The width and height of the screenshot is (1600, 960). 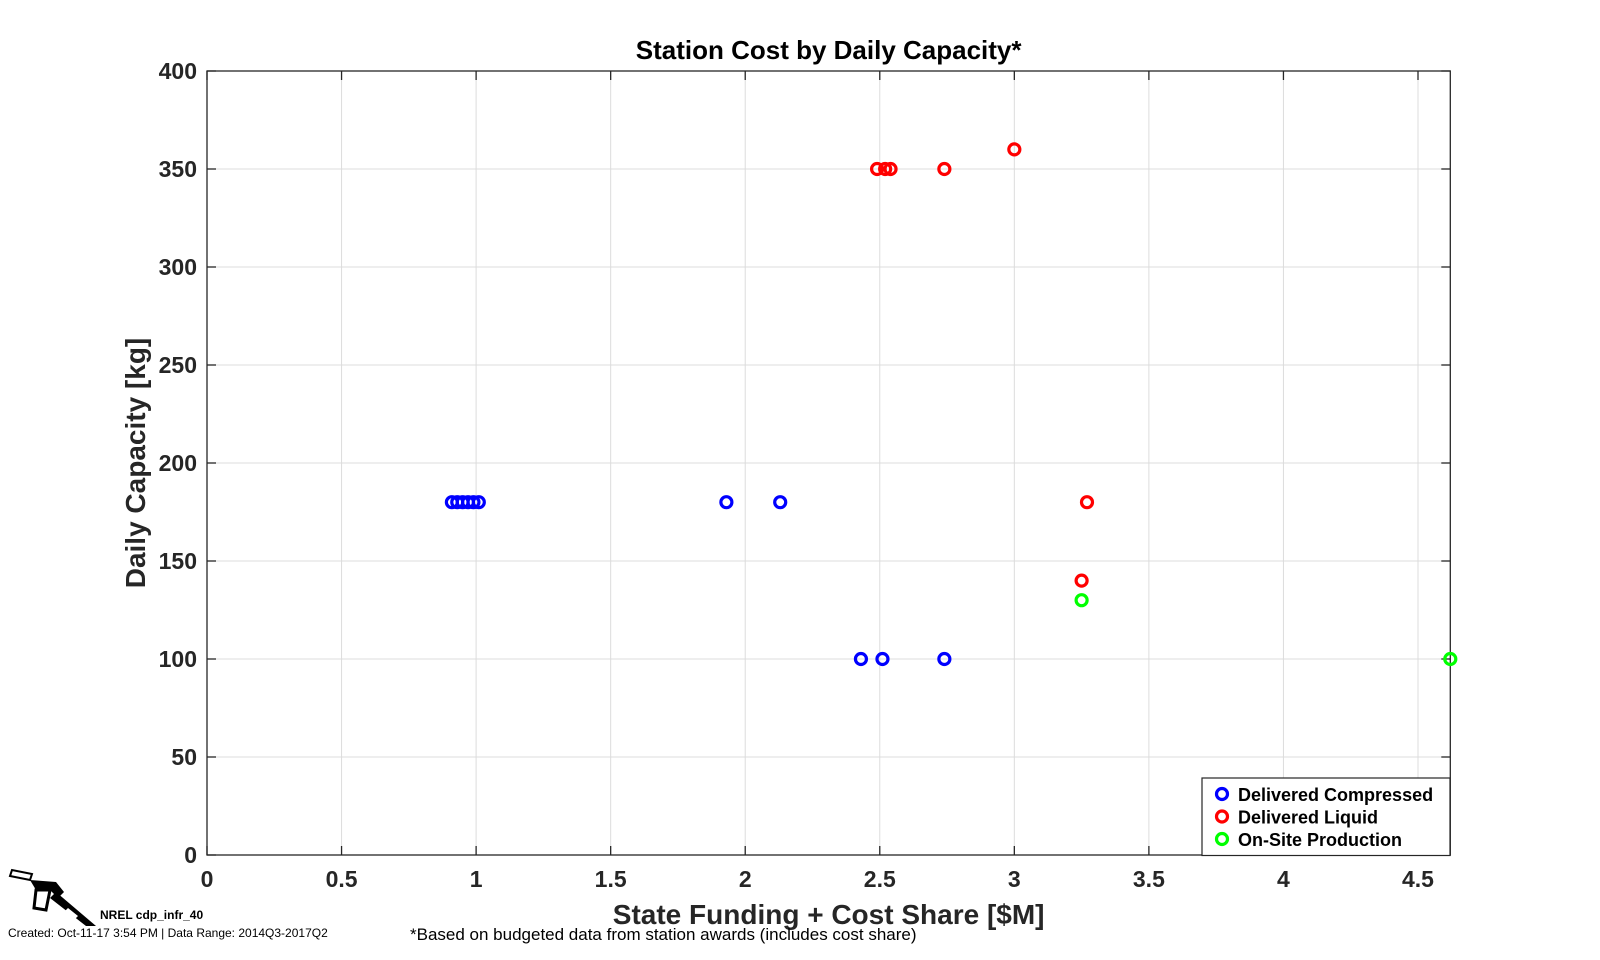 What do you see at coordinates (178, 365) in the screenshot?
I see `y-tick-label: 250` at bounding box center [178, 365].